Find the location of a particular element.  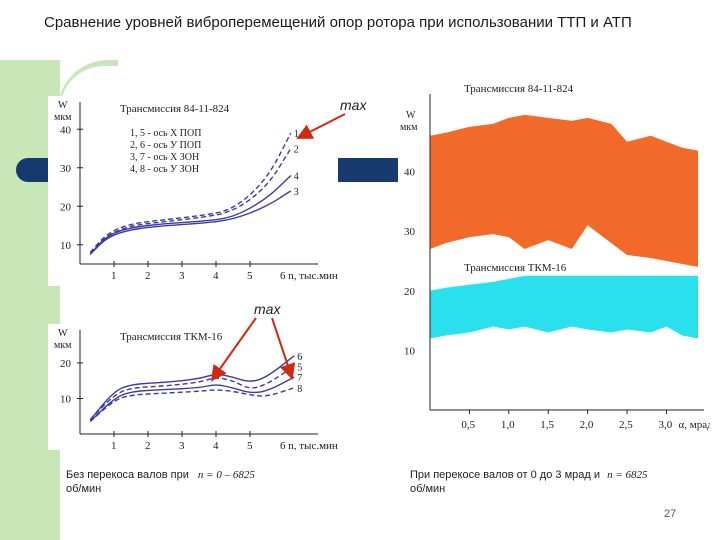

series-end-label: 6 is located at coordinates (299, 357).